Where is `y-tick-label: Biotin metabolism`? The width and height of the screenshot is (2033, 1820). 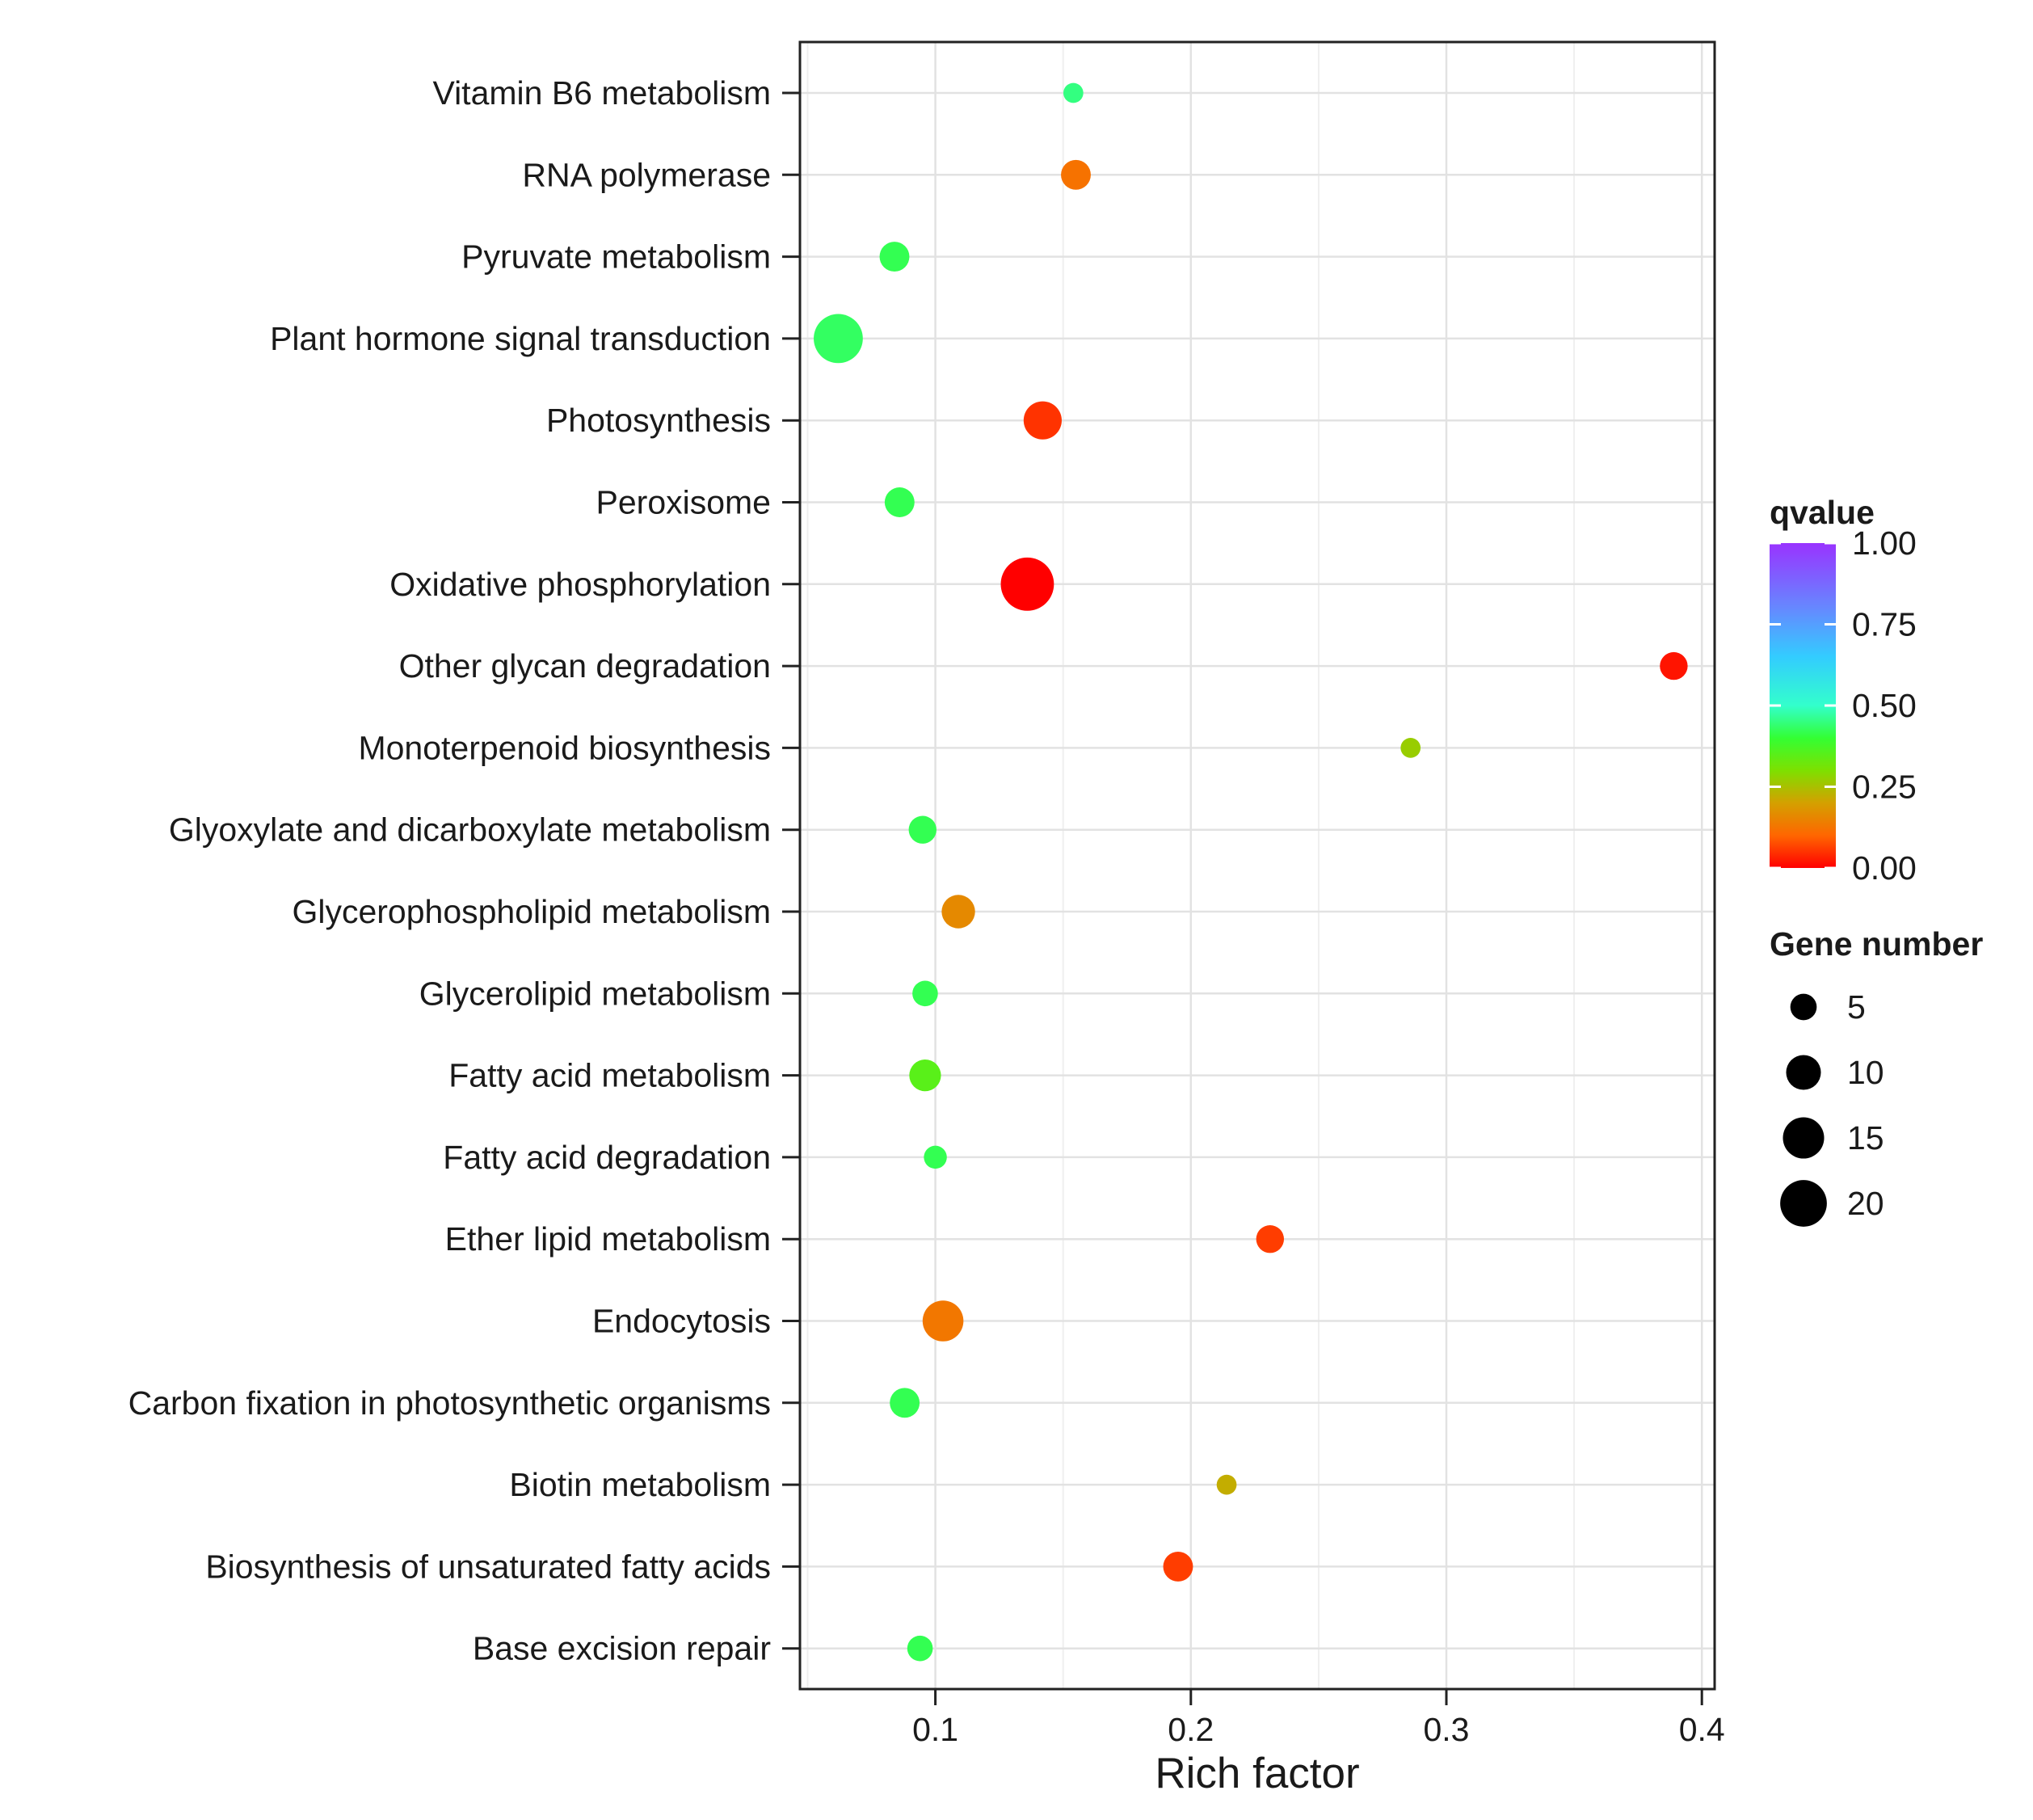
y-tick-label: Biotin metabolism is located at coordinates (640, 1484).